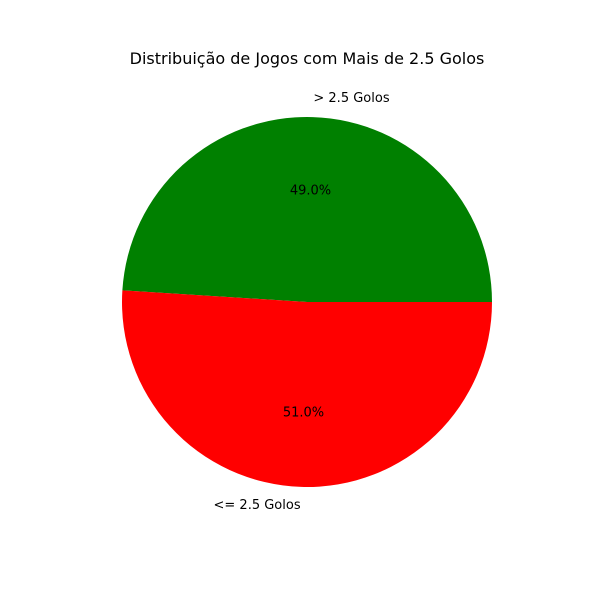 The height and width of the screenshot is (600, 600). I want to click on slice-label: <= 2.5 Golos, so click(257, 505).